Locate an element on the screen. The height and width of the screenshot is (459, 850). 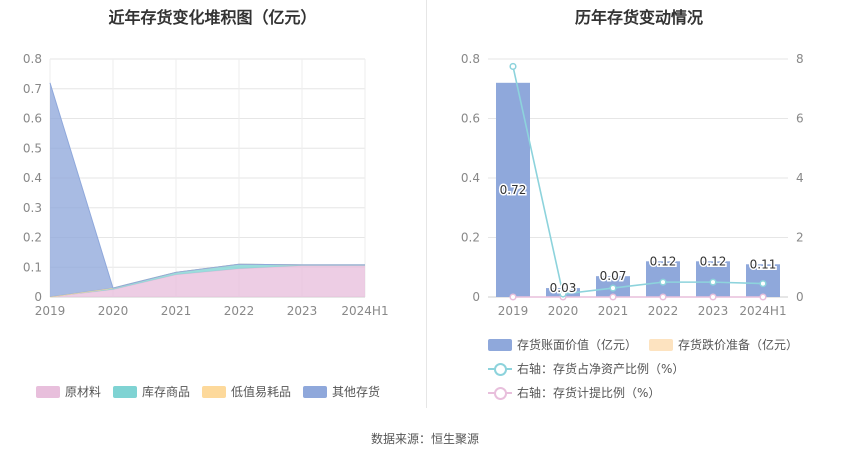
y-tick-label-right: 4 is located at coordinates (800, 178).